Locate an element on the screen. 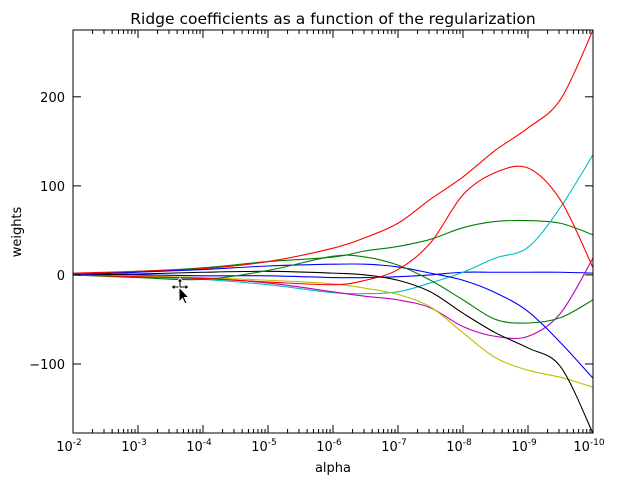 The width and height of the screenshot is (634, 483). x-tick-label: 10⁻⁹ is located at coordinates (524, 446).